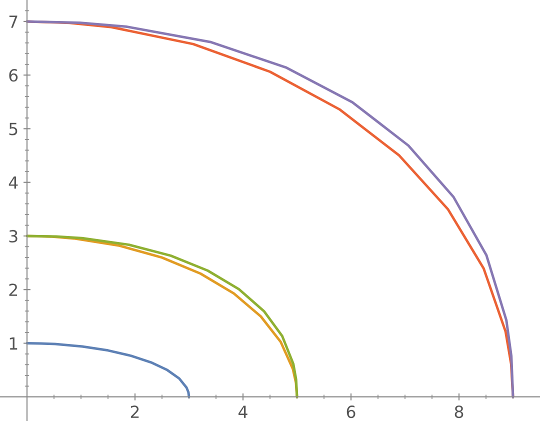  Describe the element at coordinates (459, 411) in the screenshot. I see `x-tick-label: 8` at that location.